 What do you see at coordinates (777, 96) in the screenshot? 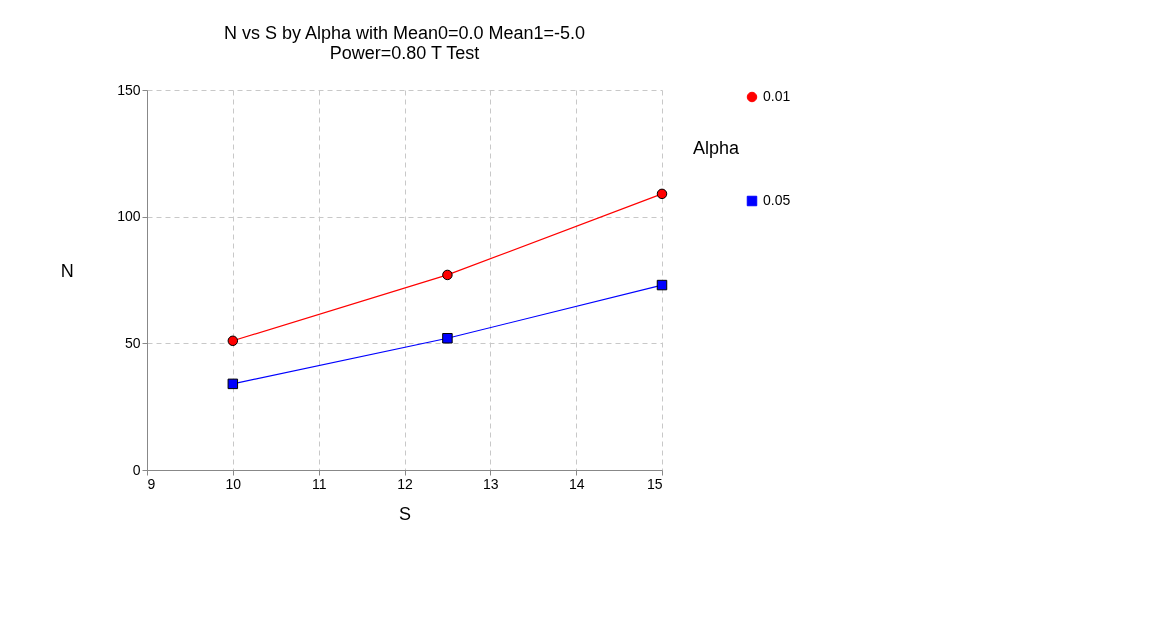
I see `legend-label: 0.01` at bounding box center [777, 96].